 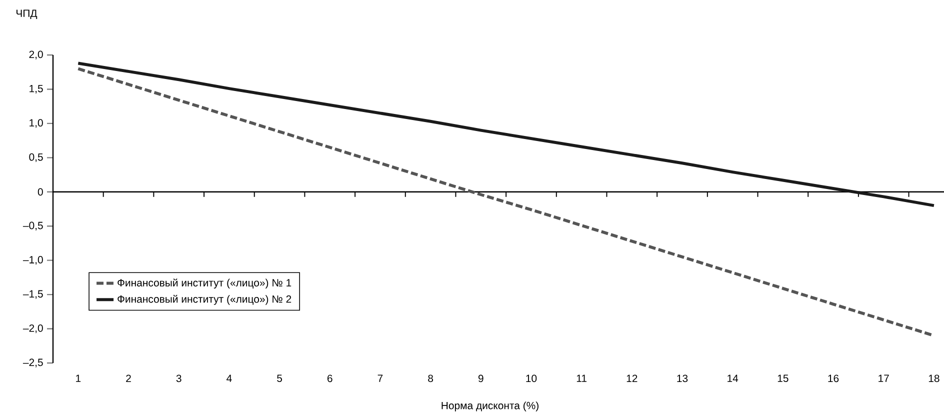 What do you see at coordinates (380, 378) in the screenshot?
I see `x-tick-label: 7` at bounding box center [380, 378].